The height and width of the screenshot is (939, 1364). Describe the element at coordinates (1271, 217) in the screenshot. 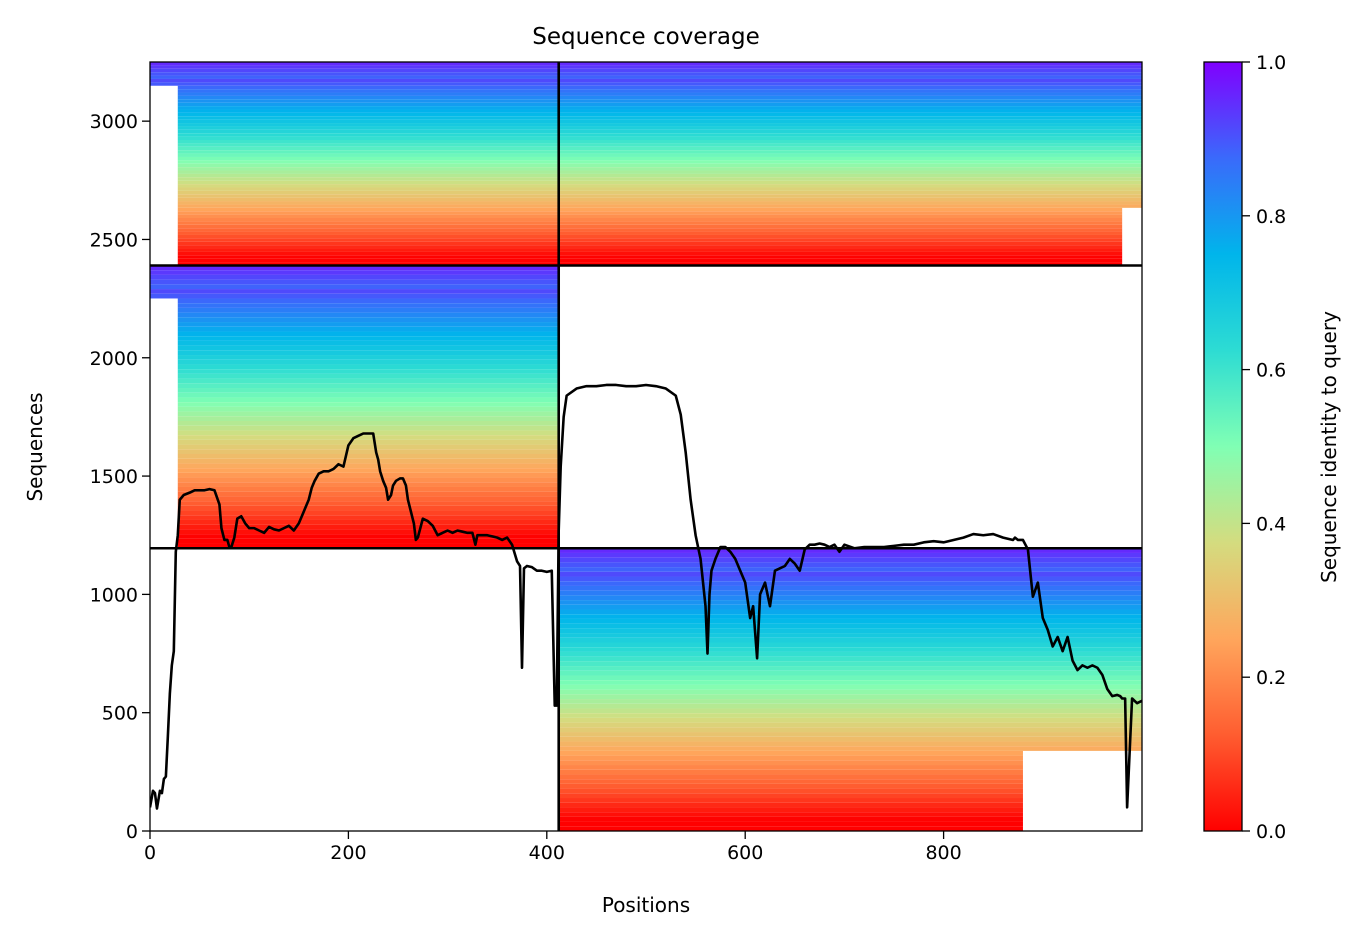

I see `colorbar-tick-label: 0.8` at that location.